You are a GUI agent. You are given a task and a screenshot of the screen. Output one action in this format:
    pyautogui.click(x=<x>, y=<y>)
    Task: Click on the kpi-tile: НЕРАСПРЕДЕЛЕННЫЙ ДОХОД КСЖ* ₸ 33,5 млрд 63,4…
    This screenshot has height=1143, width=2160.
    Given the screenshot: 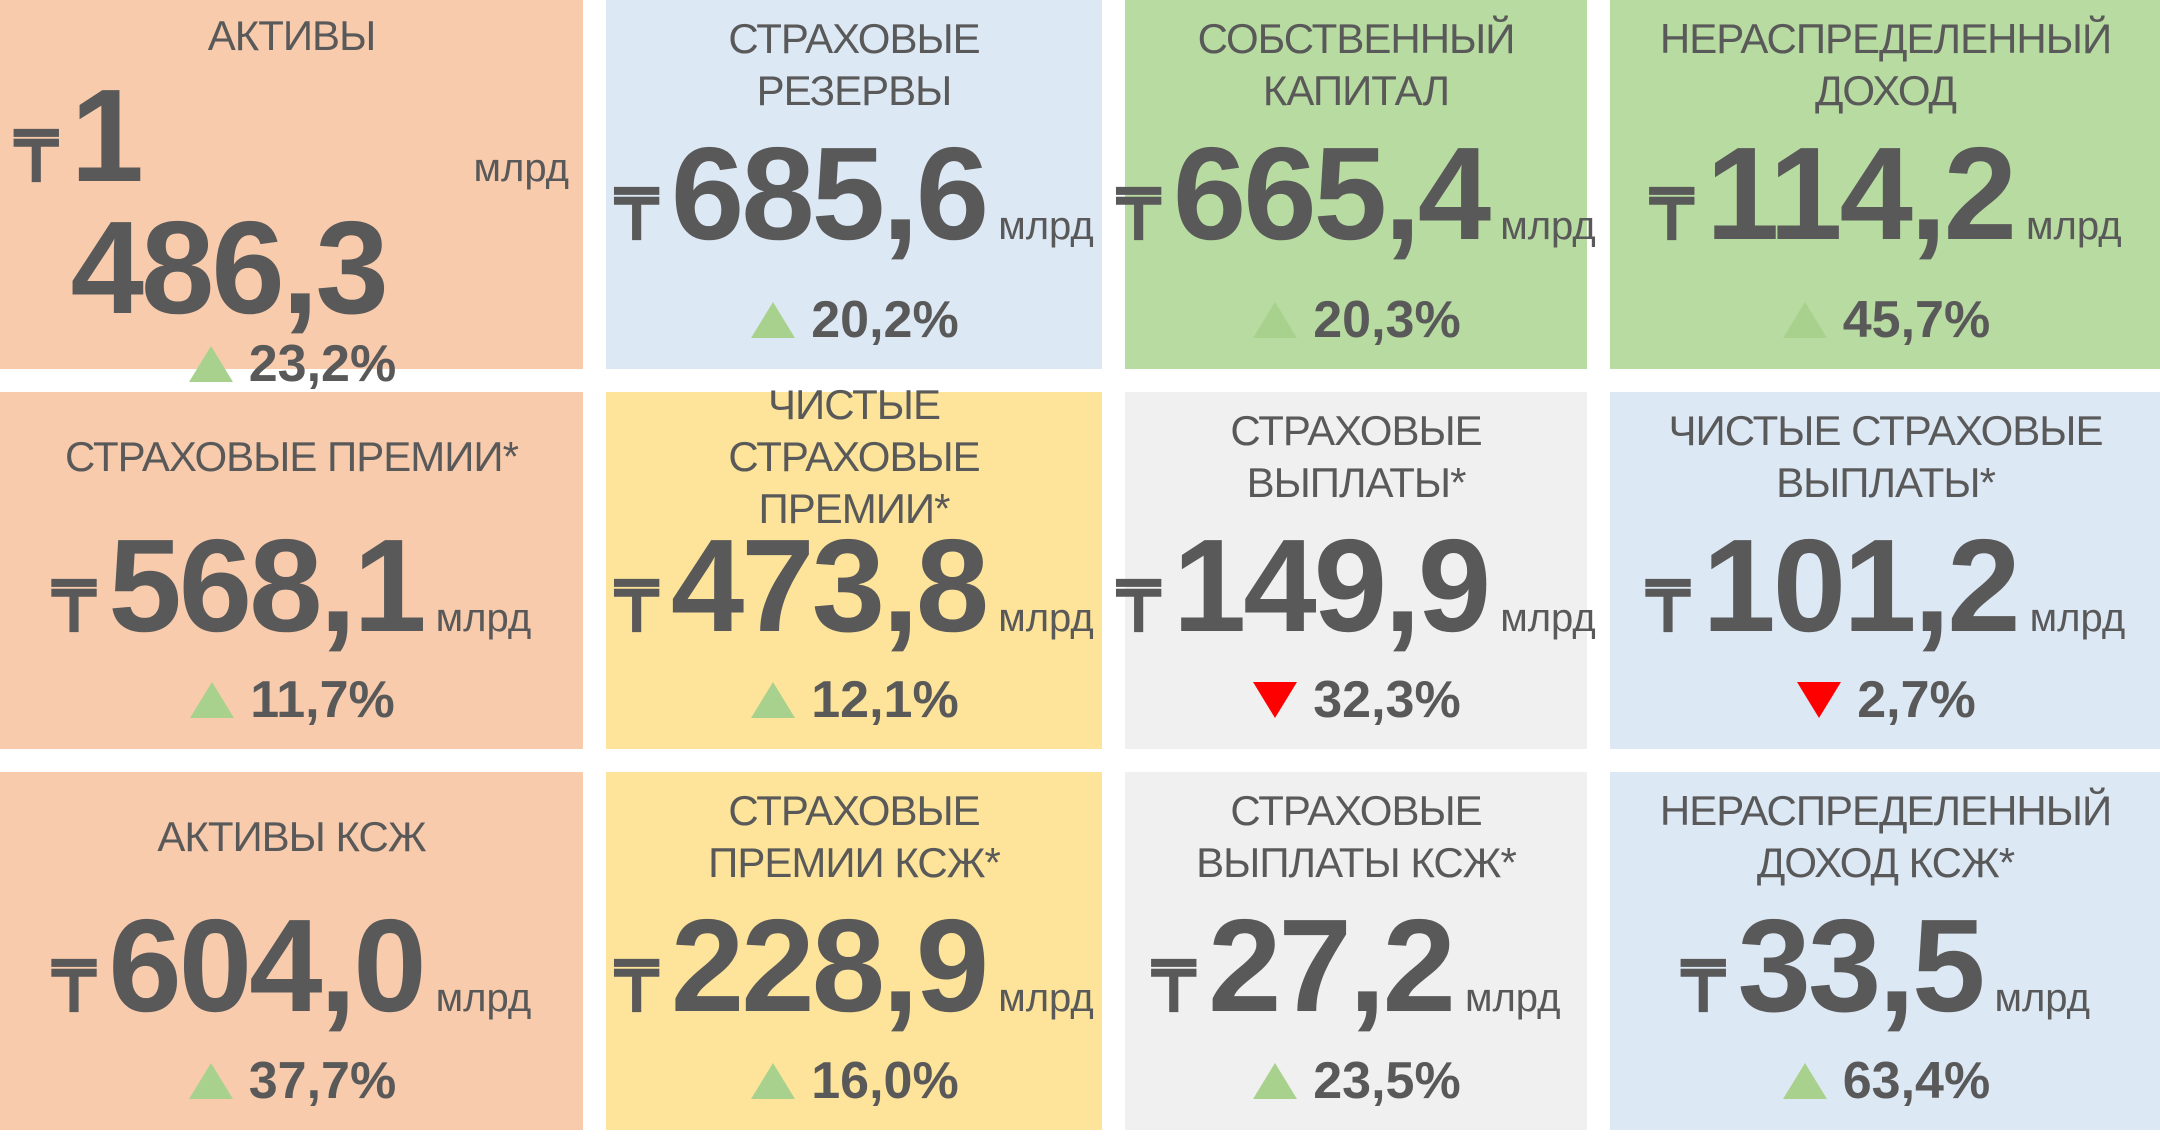 What is the action you would take?
    pyautogui.click(x=1885, y=951)
    